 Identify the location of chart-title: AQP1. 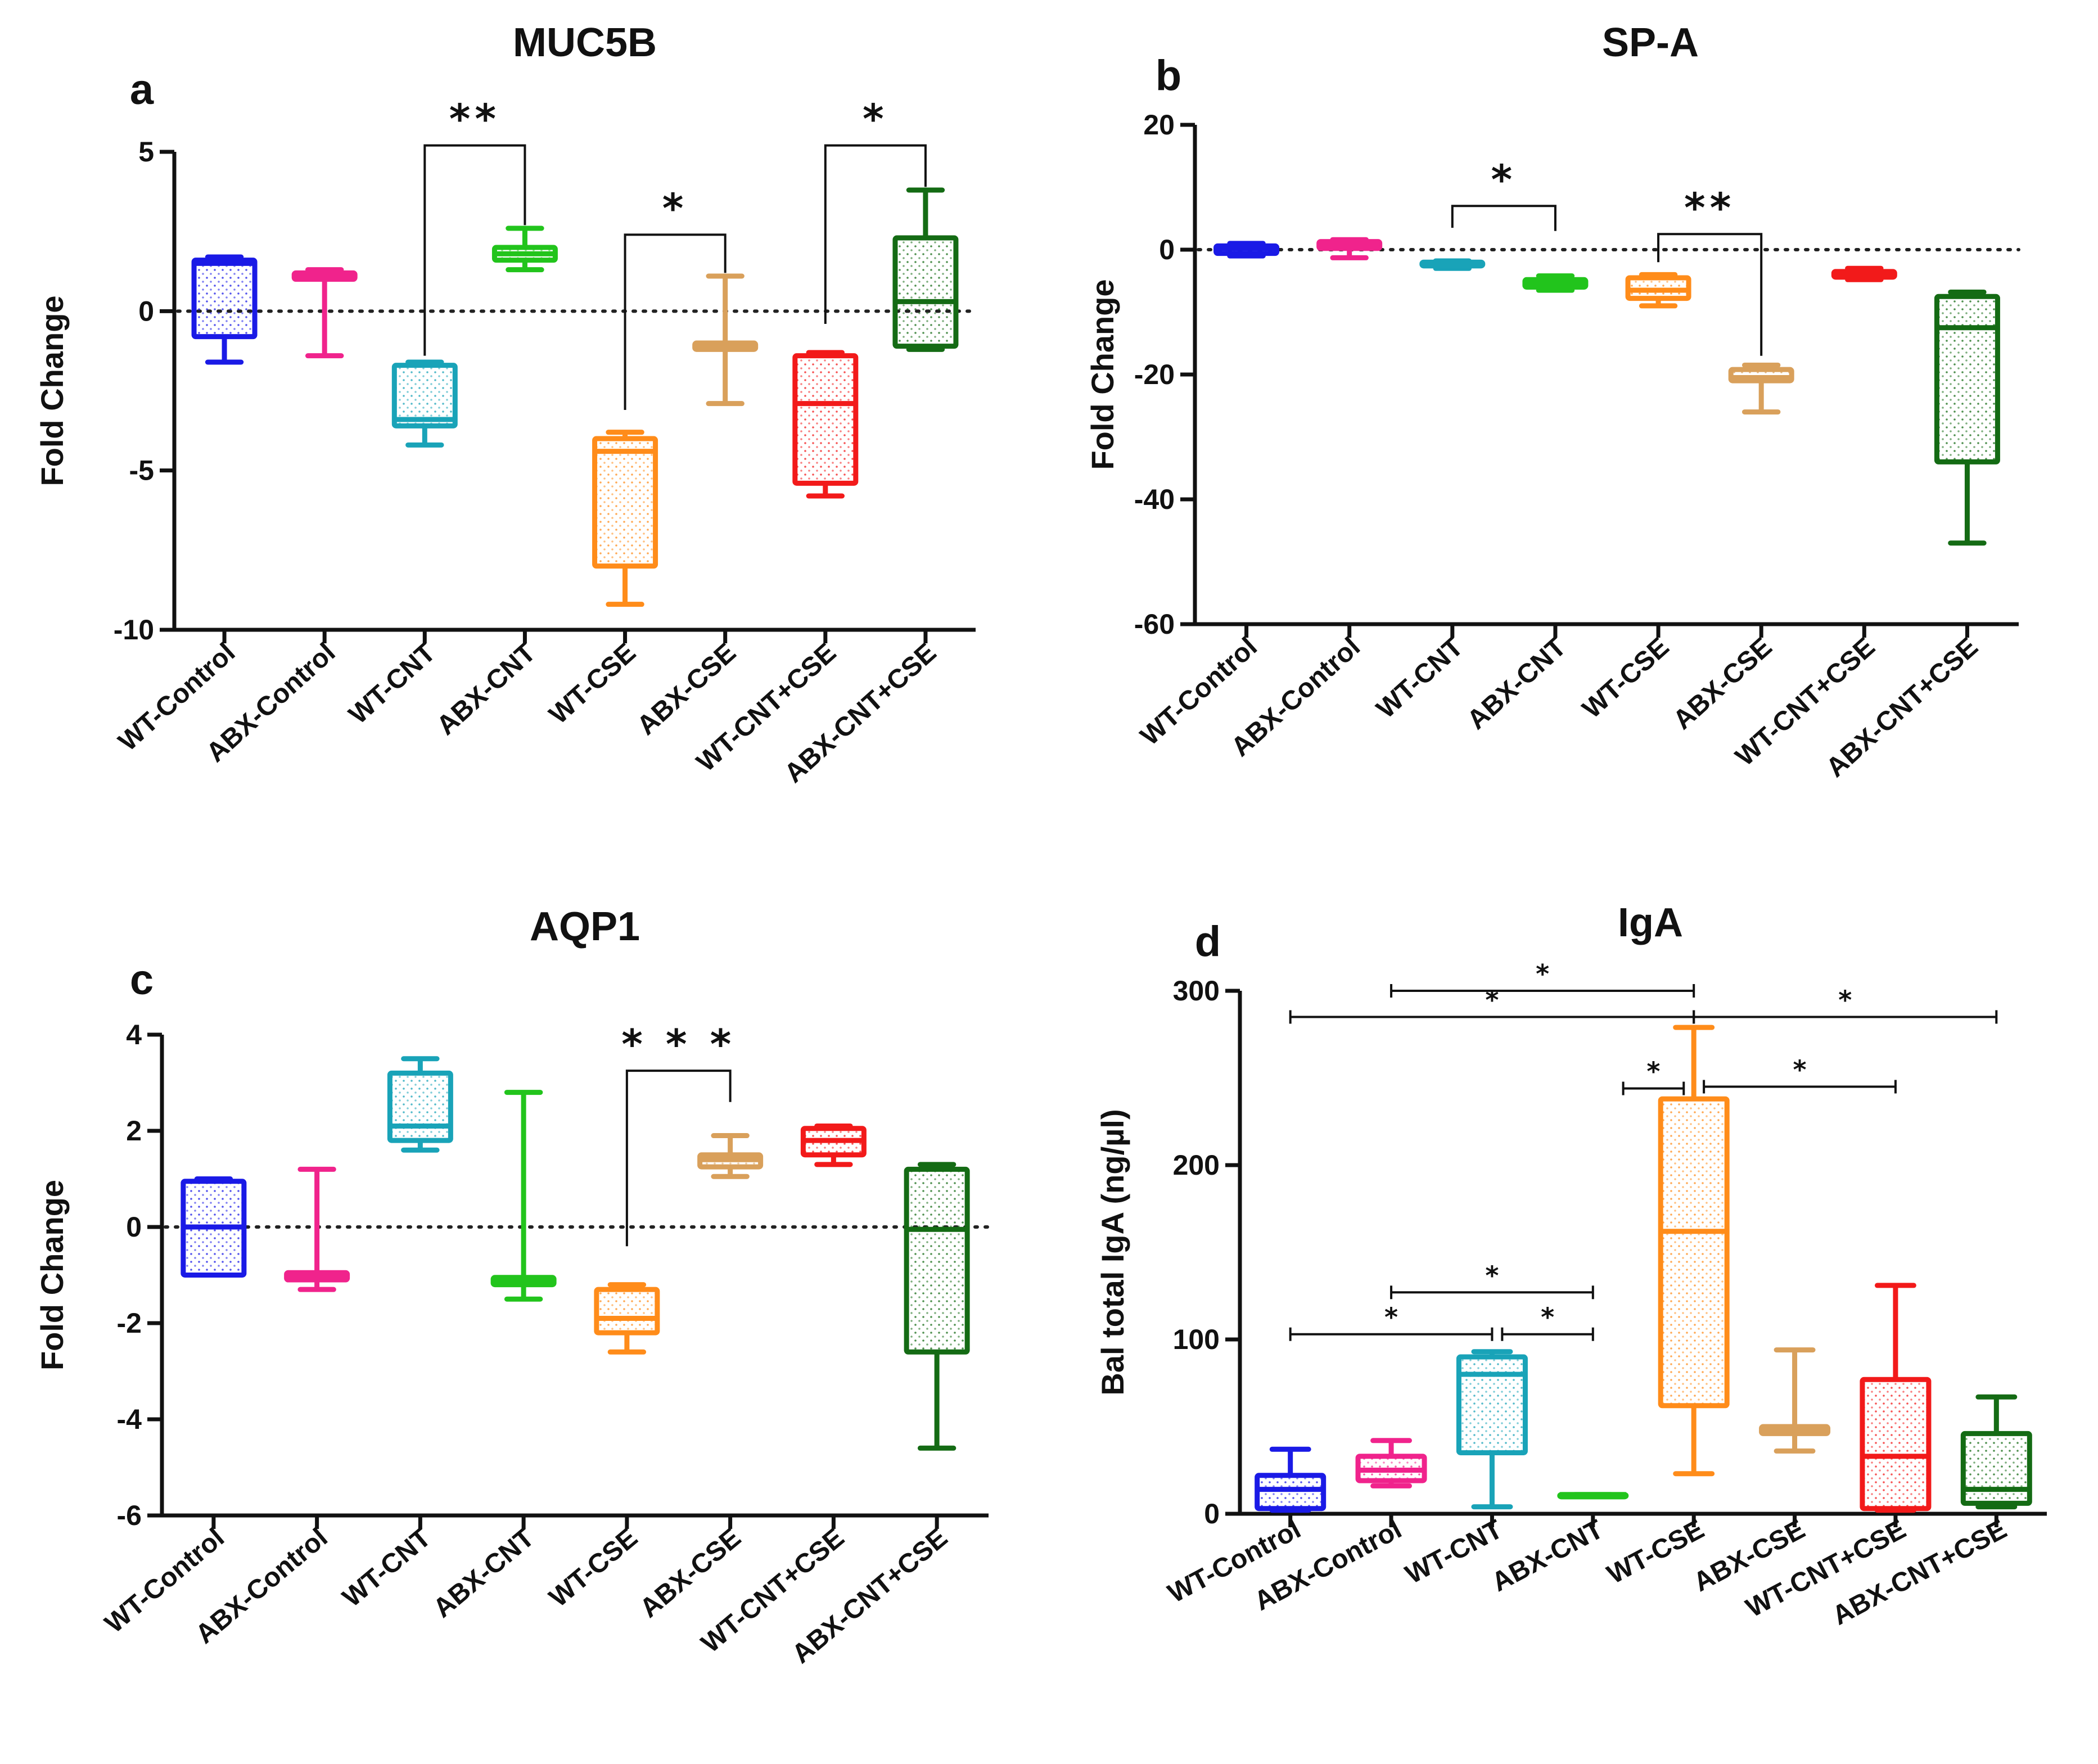
(585, 926).